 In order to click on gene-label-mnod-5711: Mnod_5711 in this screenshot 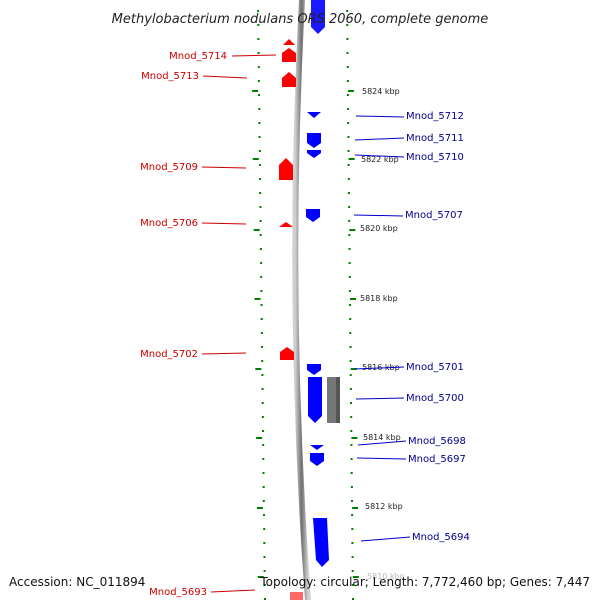, I will do `click(435, 138)`.